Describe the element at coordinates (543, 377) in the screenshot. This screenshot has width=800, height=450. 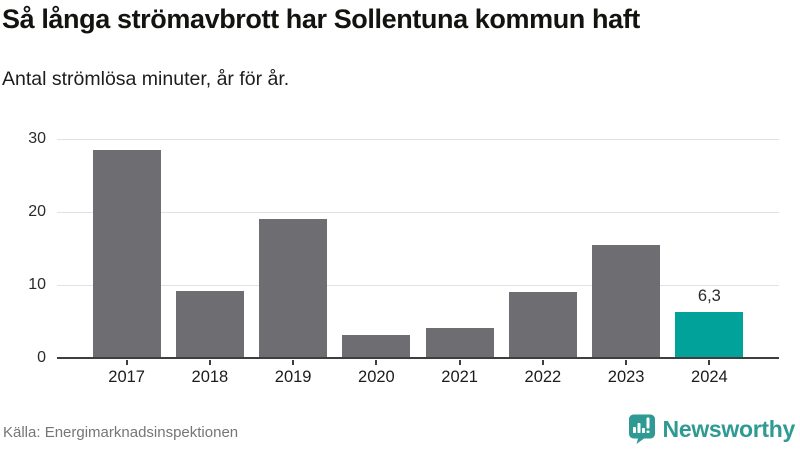
I see `x-axis-tick-label: 2022` at that location.